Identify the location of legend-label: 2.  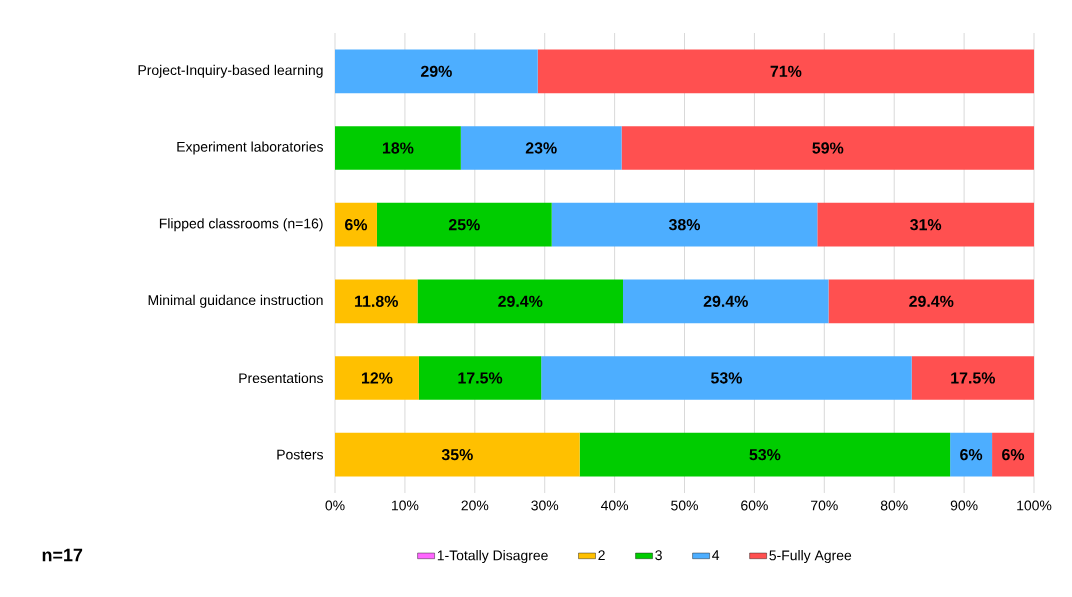
(601, 555).